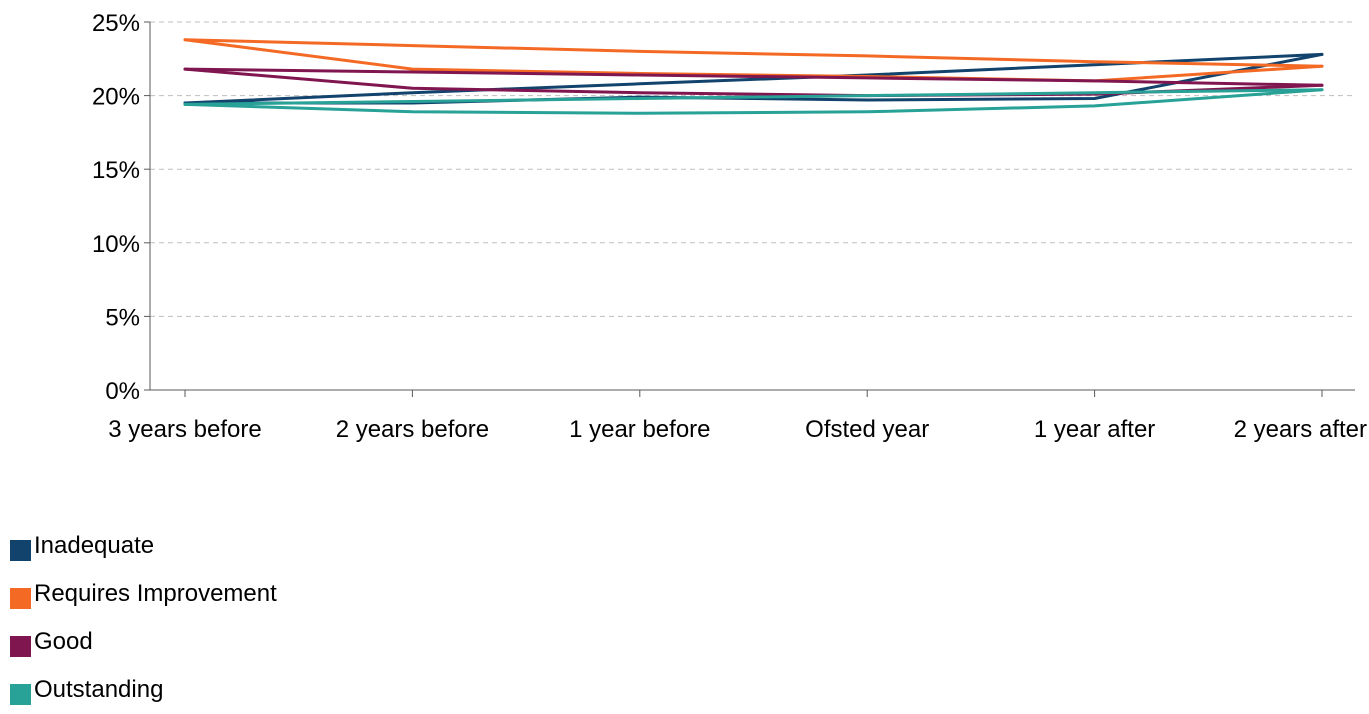 The width and height of the screenshot is (1369, 714). I want to click on series-lines, so click(753, 76).